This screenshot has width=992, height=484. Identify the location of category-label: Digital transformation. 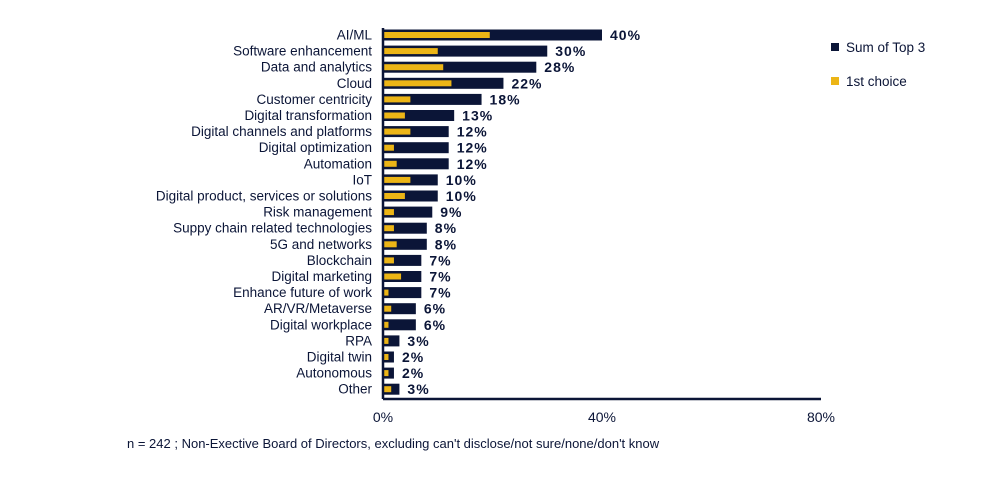
(308, 115).